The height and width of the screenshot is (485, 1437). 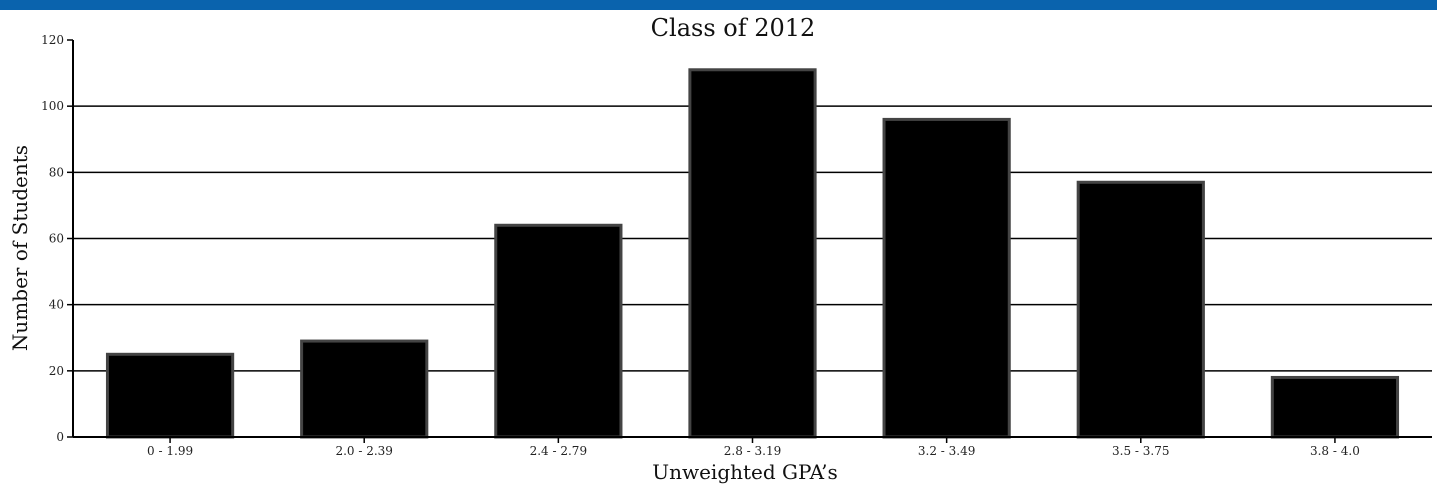 I want to click on y-tick-label: 0, so click(x=60, y=437).